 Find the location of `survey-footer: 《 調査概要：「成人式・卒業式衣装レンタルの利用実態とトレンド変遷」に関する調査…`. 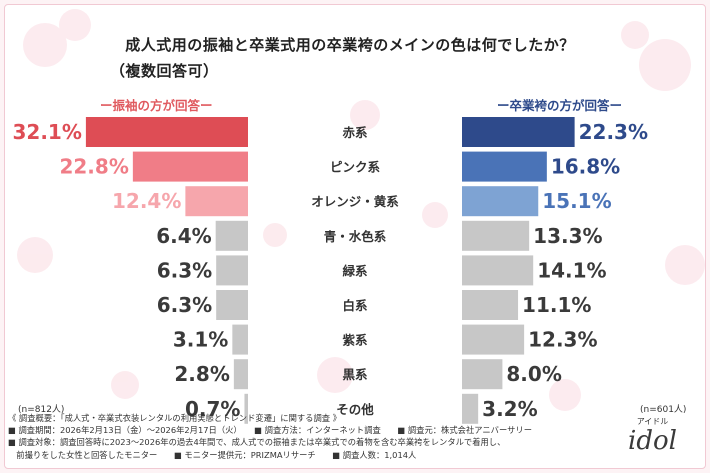

survey-footer: 《 調査概要：「成人式・卒業式衣装レンタルの利用実態とトレンド変遷」に関する調査… is located at coordinates (308, 438).